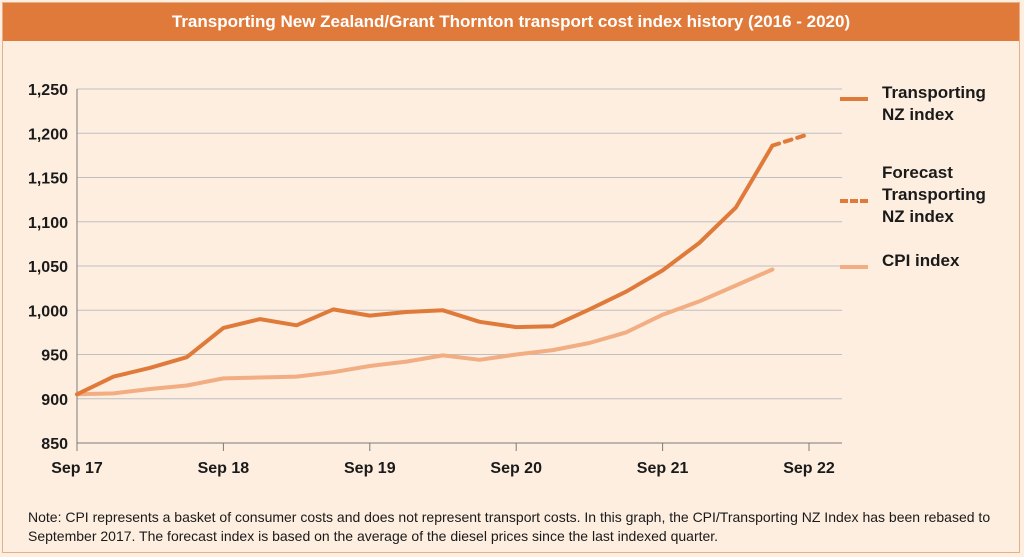 This screenshot has height=557, width=1024. I want to click on x-tick-label: Sep 17, so click(77, 468).